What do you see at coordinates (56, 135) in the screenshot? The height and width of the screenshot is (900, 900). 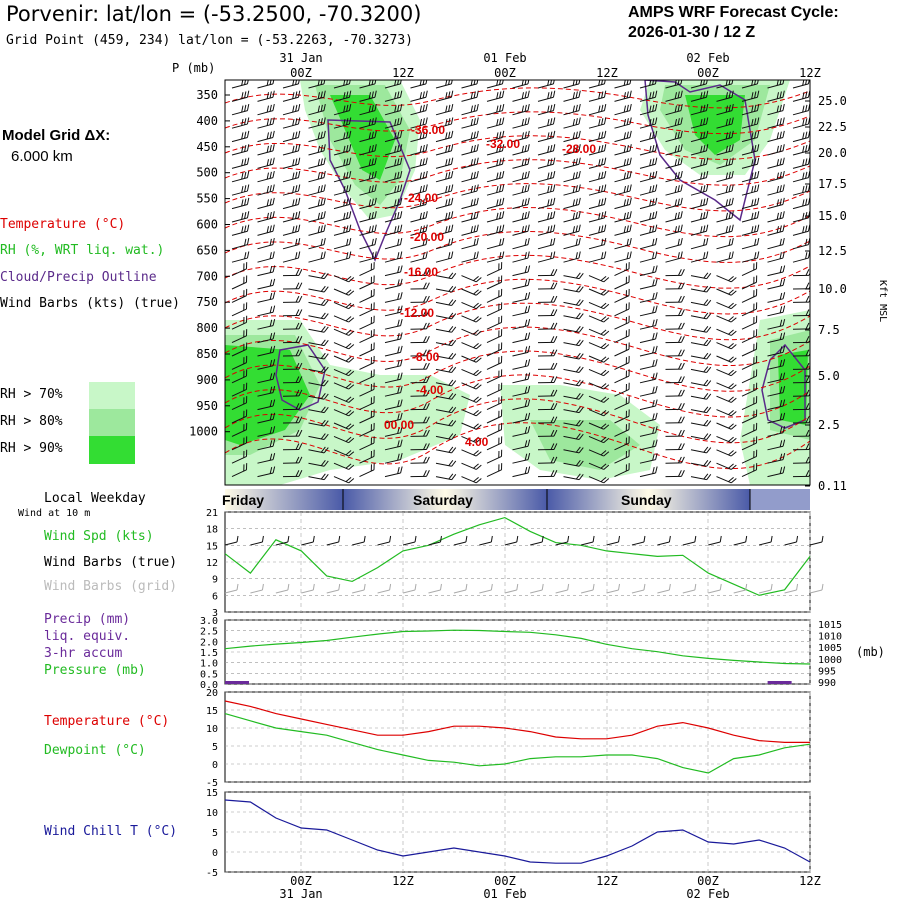 I see `model-grid-label: Model Grid ΔX:` at bounding box center [56, 135].